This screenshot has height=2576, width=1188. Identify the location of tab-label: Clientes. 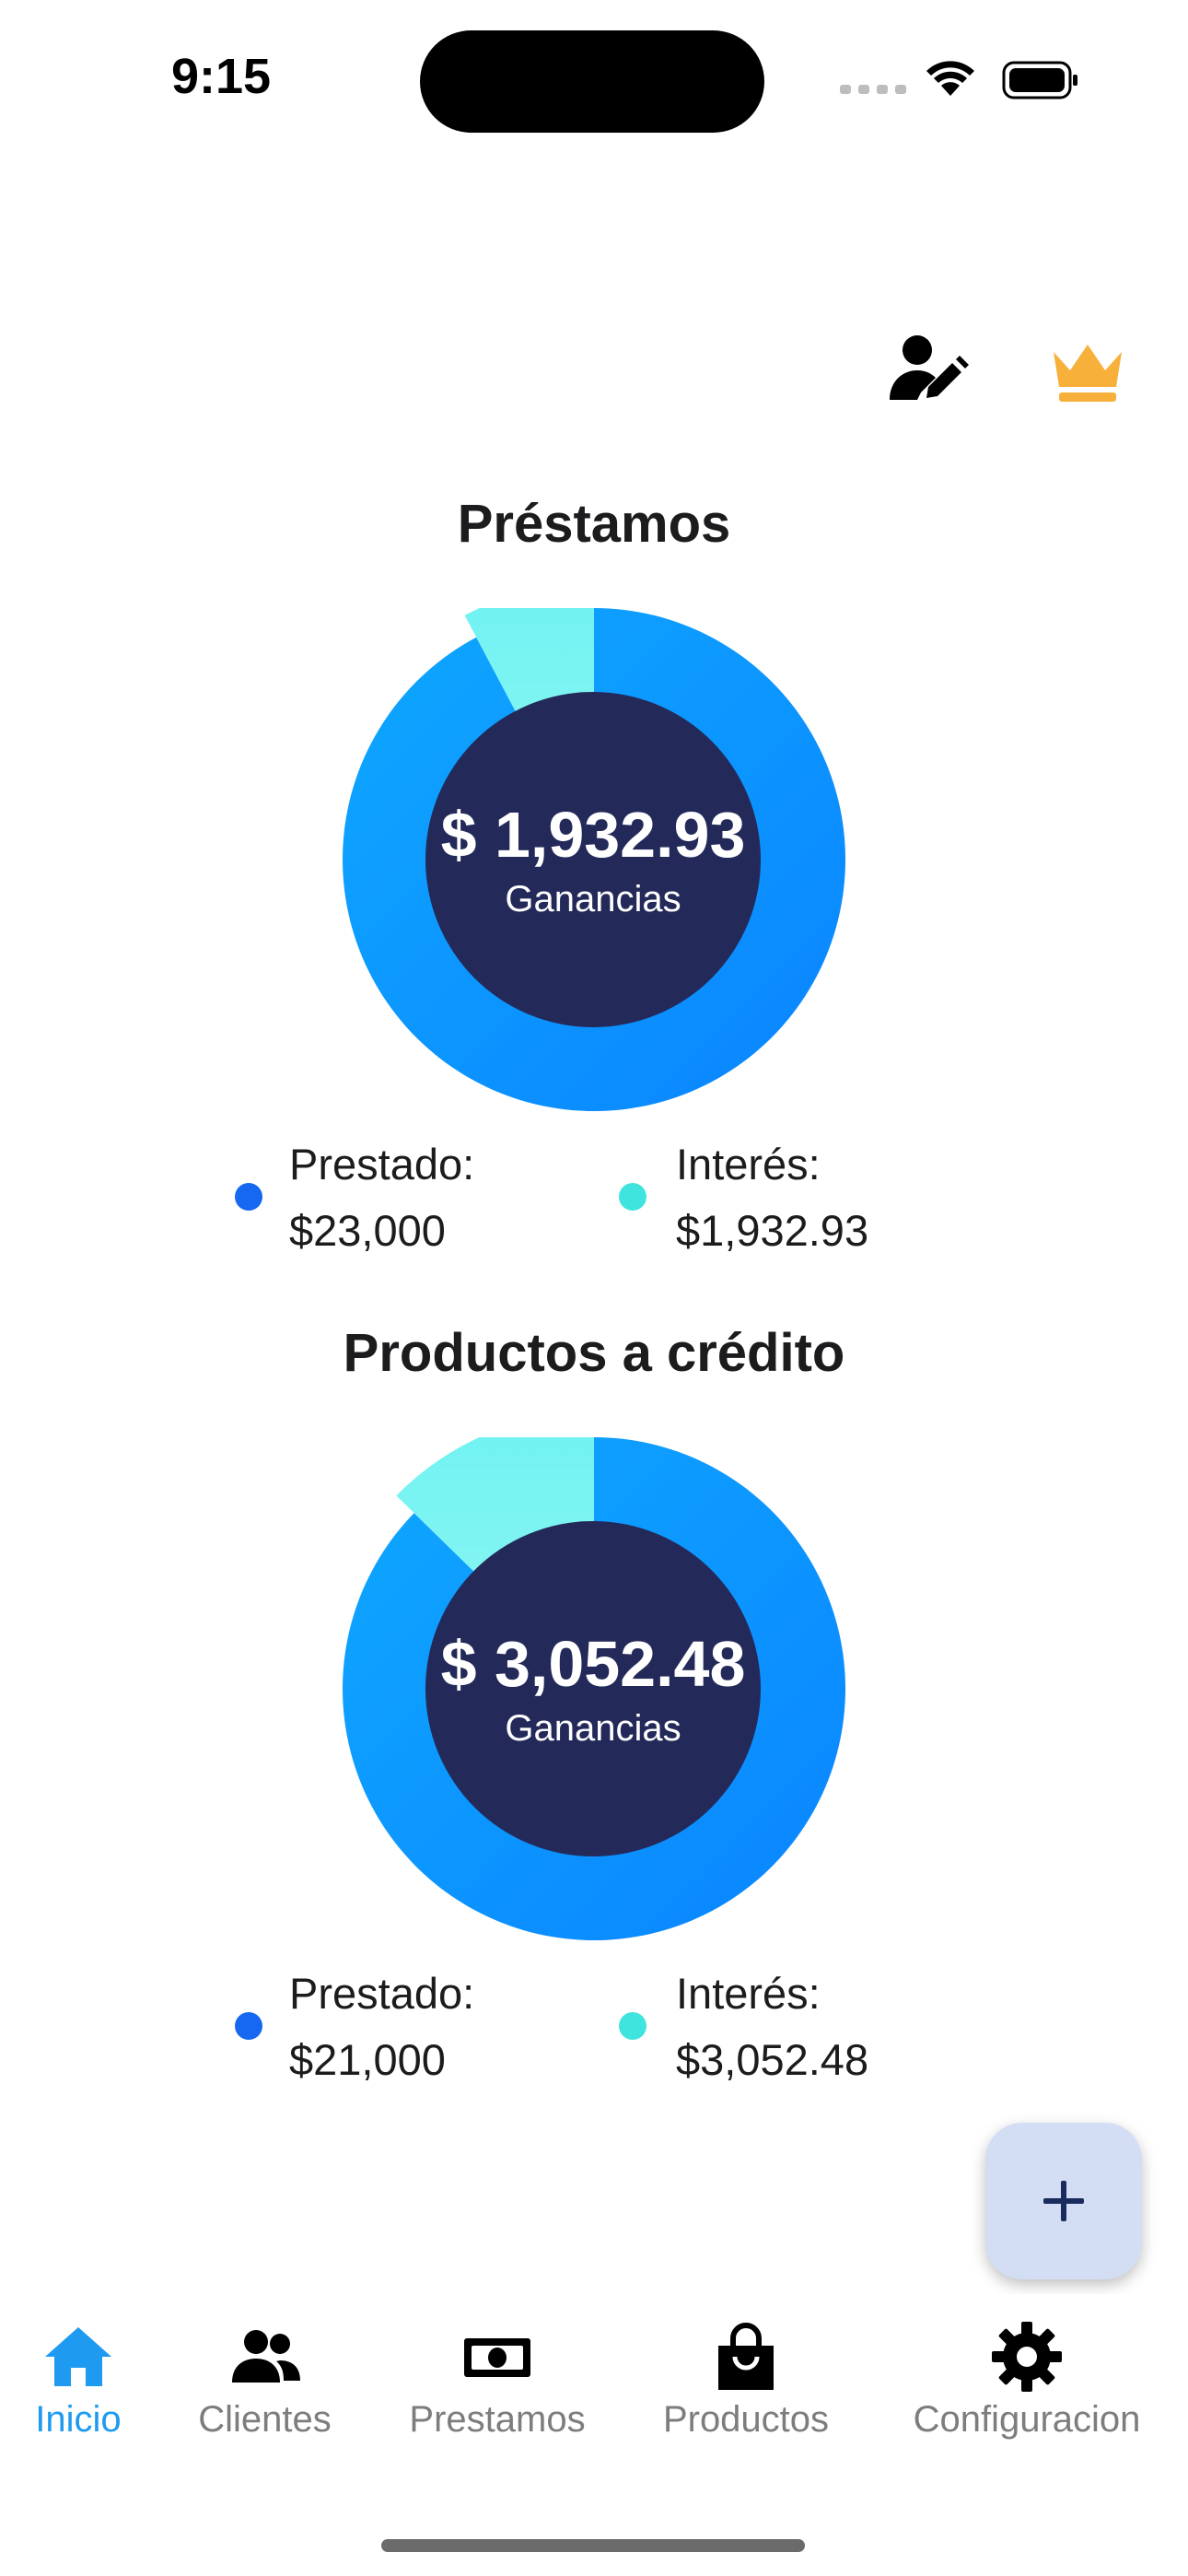
(265, 2419).